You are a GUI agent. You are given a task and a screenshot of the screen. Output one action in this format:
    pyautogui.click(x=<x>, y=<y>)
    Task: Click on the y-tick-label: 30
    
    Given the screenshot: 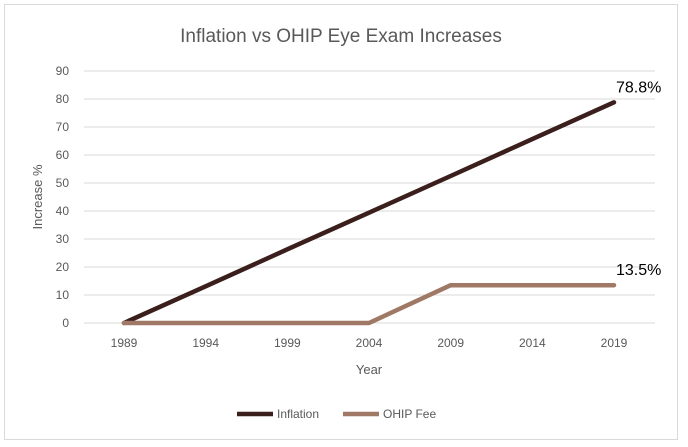 What is the action you would take?
    pyautogui.click(x=63, y=239)
    